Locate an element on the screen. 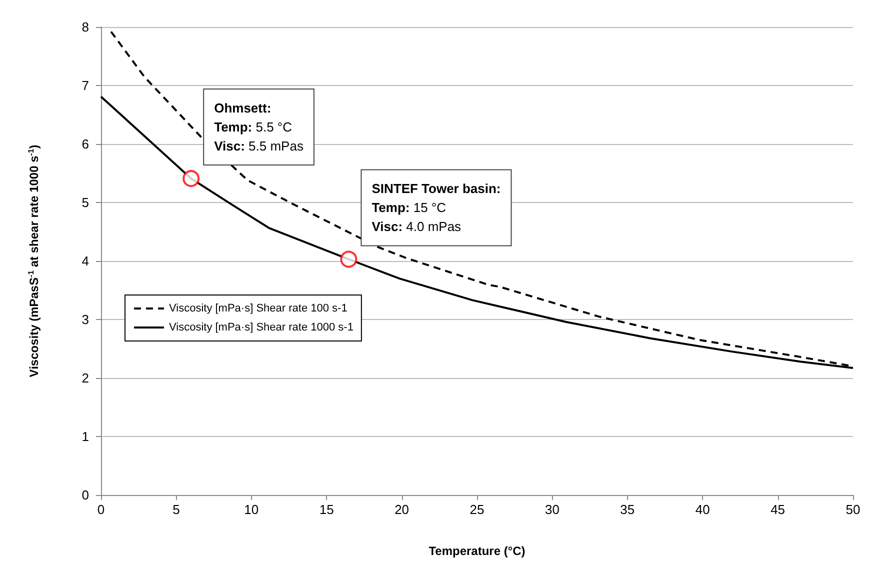 The width and height of the screenshot is (877, 577). y-tick-label: 6 is located at coordinates (85, 144).